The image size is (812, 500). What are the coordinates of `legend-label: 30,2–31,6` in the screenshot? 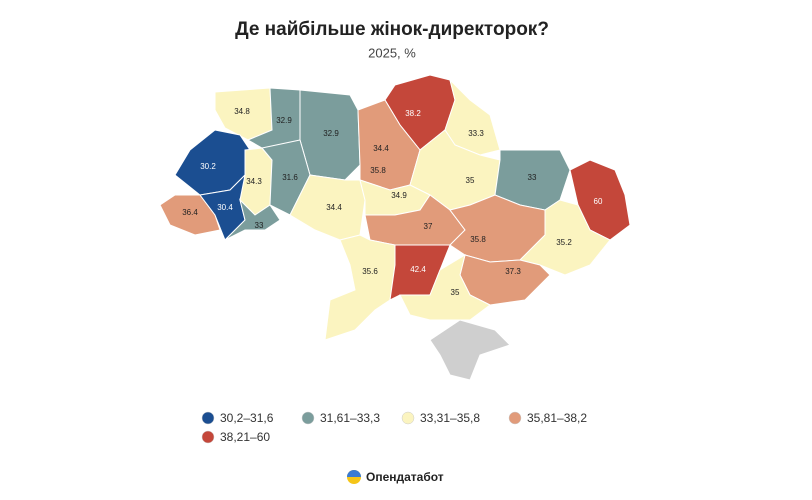 It's located at (247, 418).